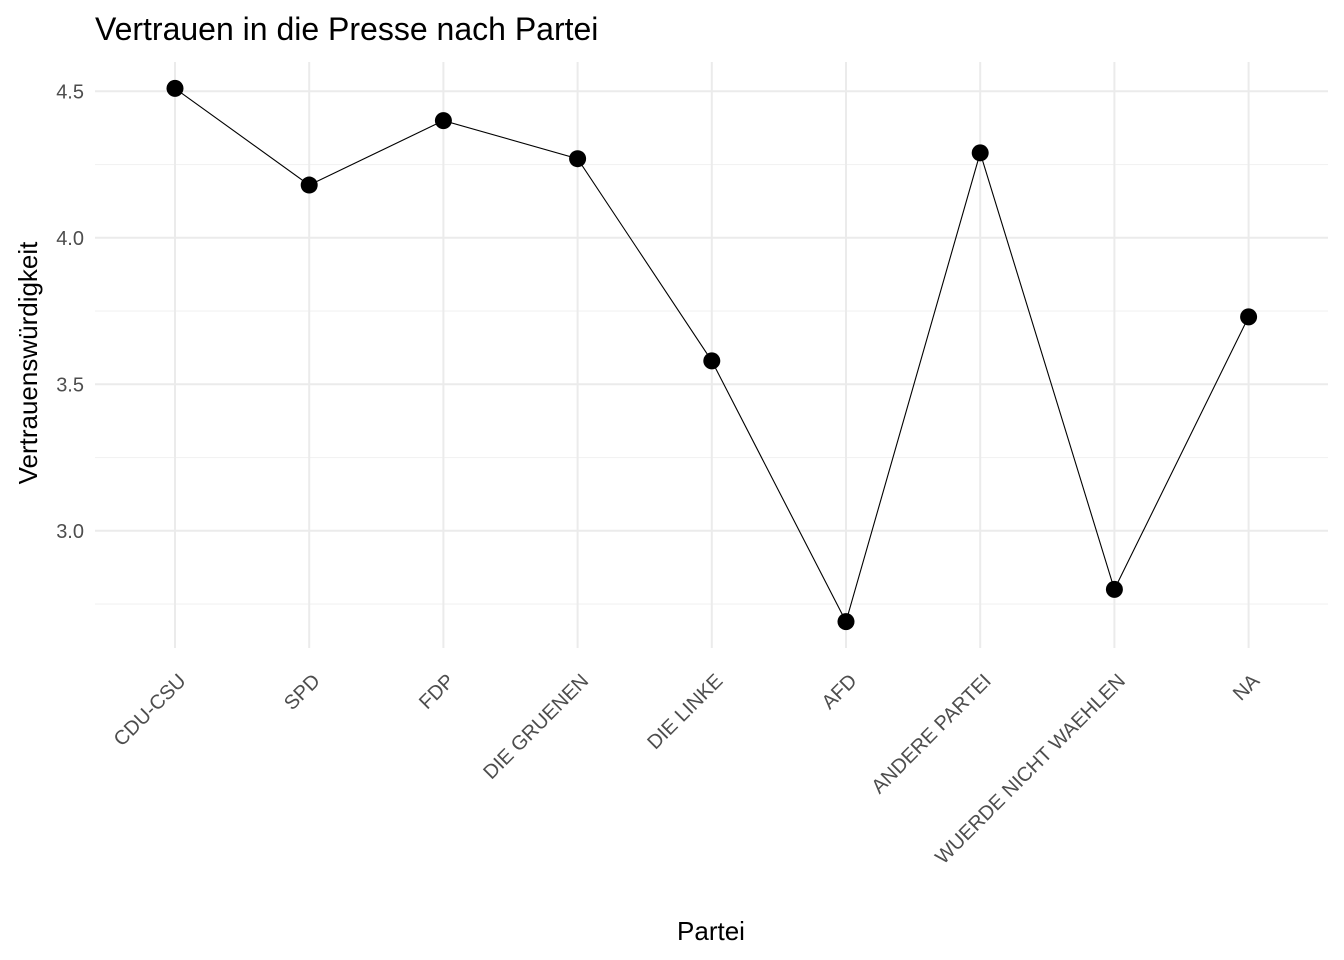 Image resolution: width=1344 pixels, height=960 pixels. What do you see at coordinates (346, 29) in the screenshot?
I see `chart-title: Vertrauen in die Presse nach Partei` at bounding box center [346, 29].